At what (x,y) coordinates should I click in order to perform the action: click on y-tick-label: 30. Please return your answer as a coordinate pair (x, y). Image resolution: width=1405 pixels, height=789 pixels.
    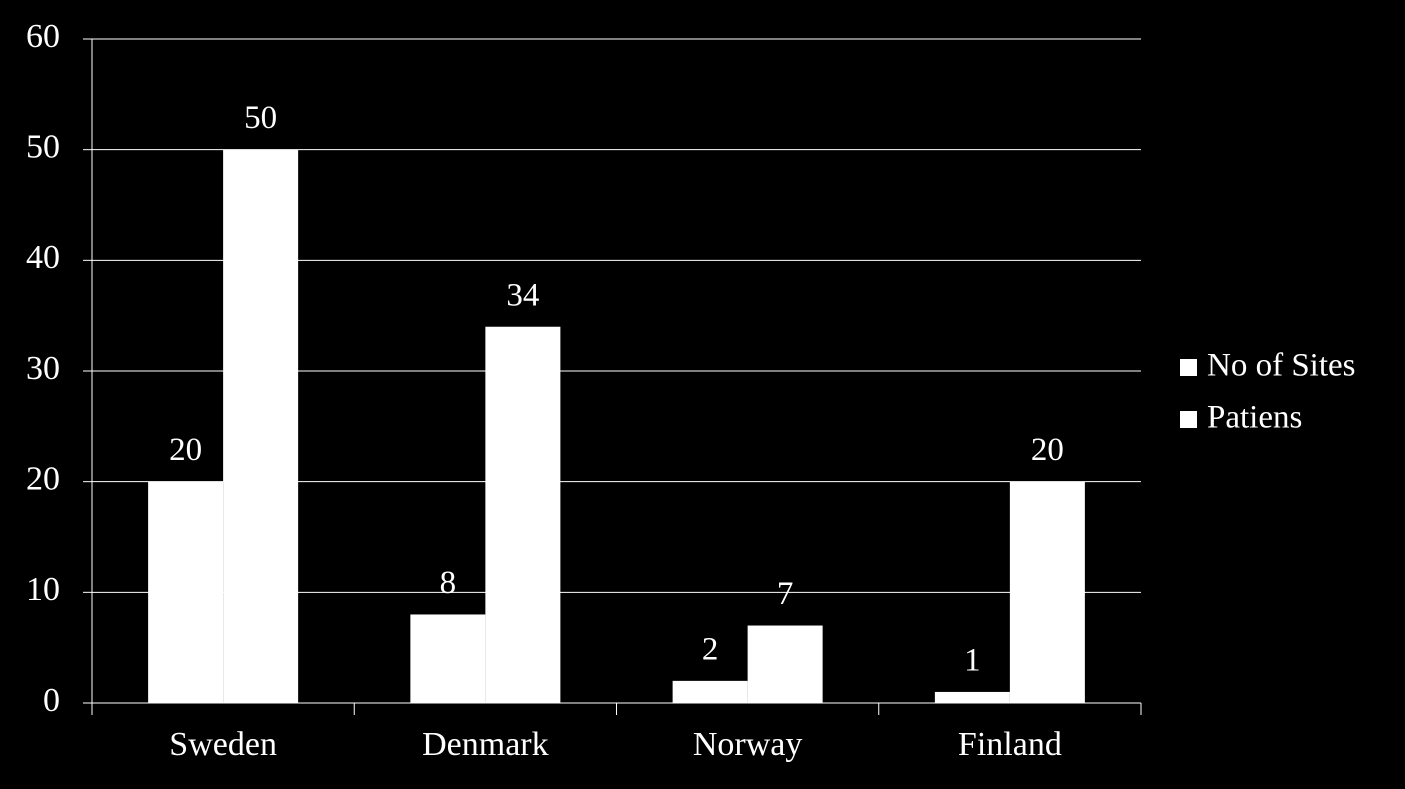
    Looking at the image, I should click on (43, 368).